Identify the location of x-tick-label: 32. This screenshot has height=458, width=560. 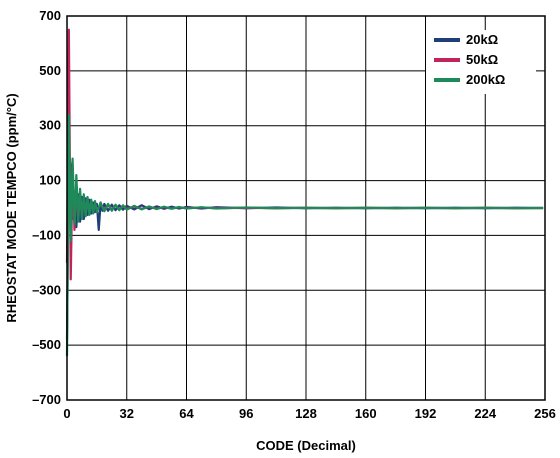
(127, 413).